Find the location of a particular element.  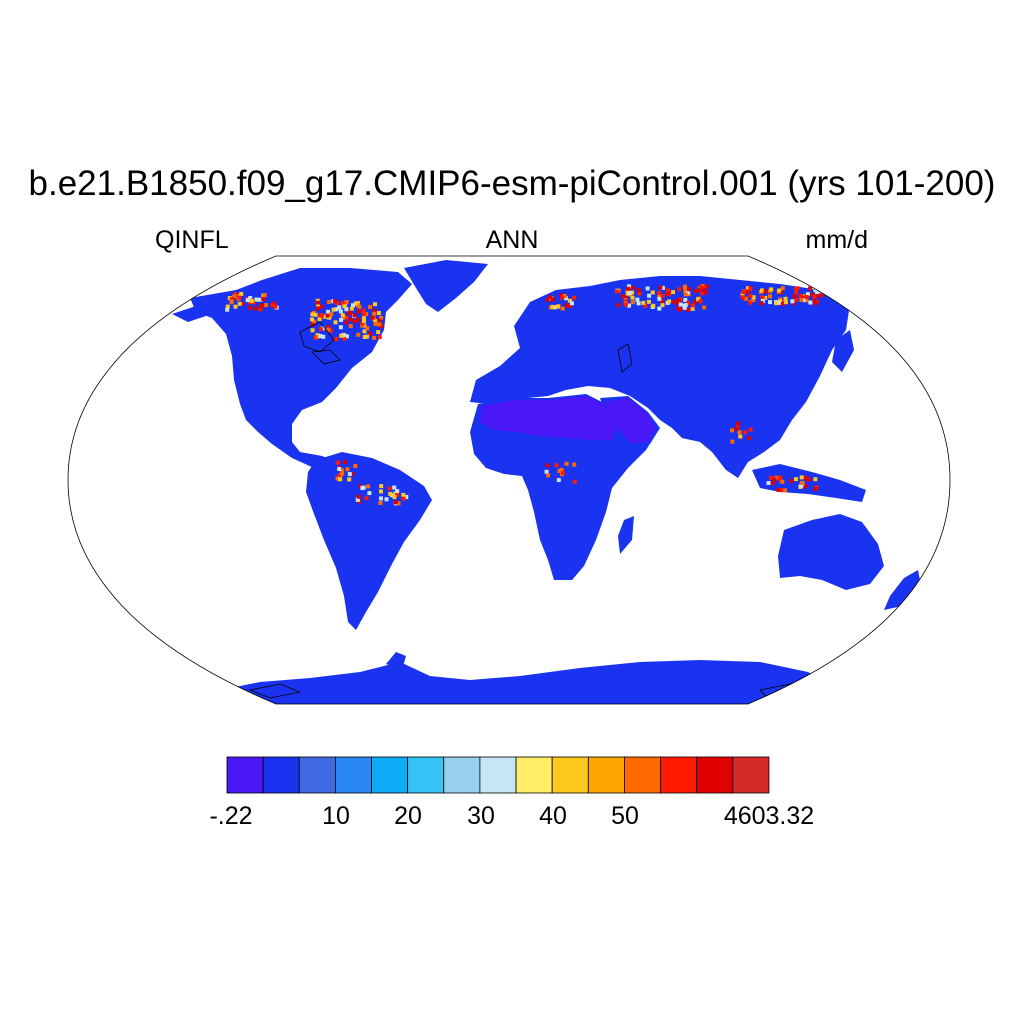

hotspot-clusters is located at coordinates (524, 395).